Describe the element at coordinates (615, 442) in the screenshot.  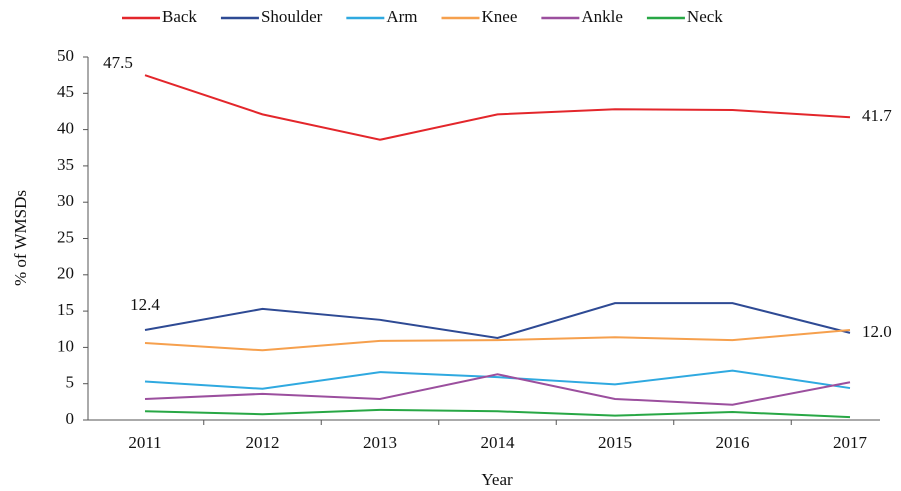
I see `x-tick-label: 2015` at that location.